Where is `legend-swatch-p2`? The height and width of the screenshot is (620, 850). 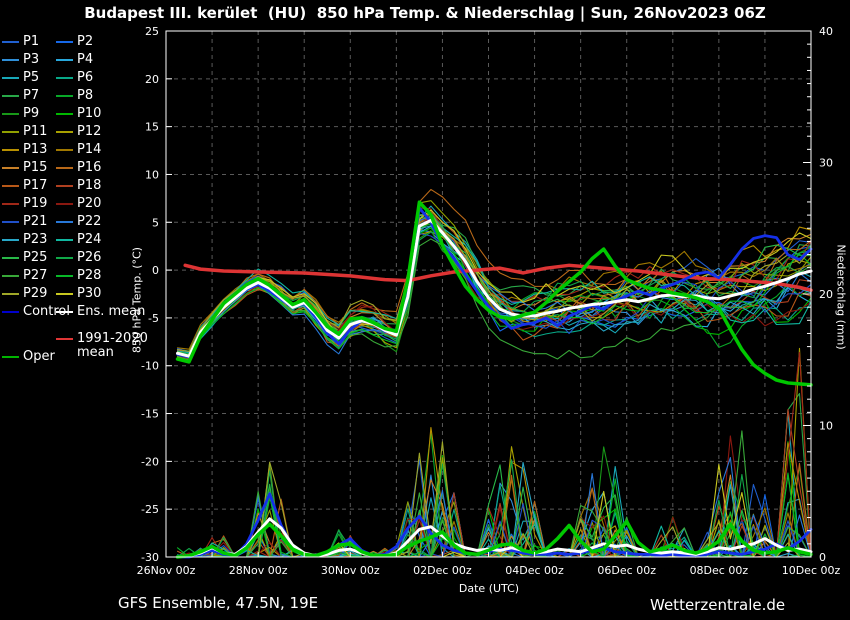 legend-swatch-p2 is located at coordinates (64, 42).